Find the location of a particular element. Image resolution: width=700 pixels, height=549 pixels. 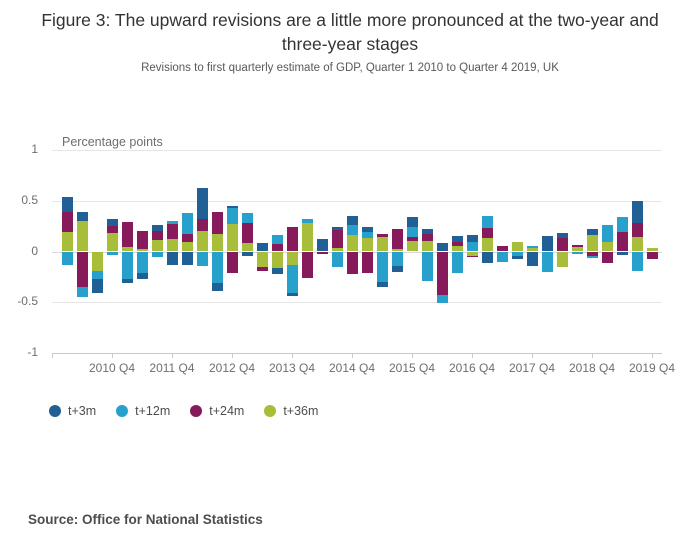

legend-item-t+3m: t+3m is located at coordinates (72, 411).